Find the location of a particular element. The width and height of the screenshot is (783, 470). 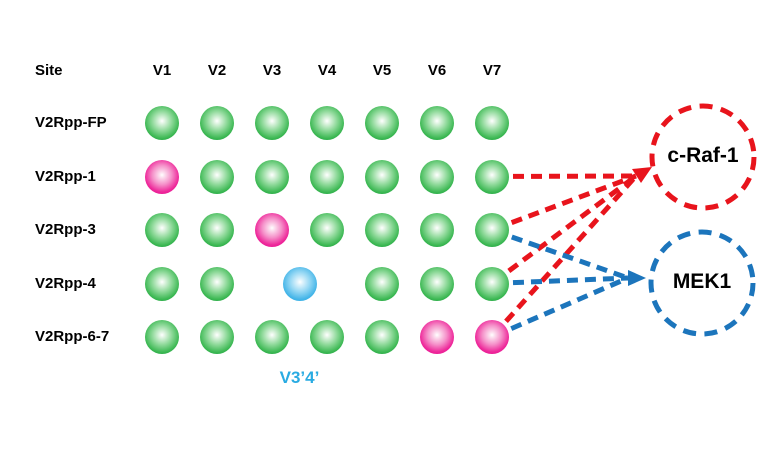

green-sphere-v2rpp-1-v5 is located at coordinates (382, 176).